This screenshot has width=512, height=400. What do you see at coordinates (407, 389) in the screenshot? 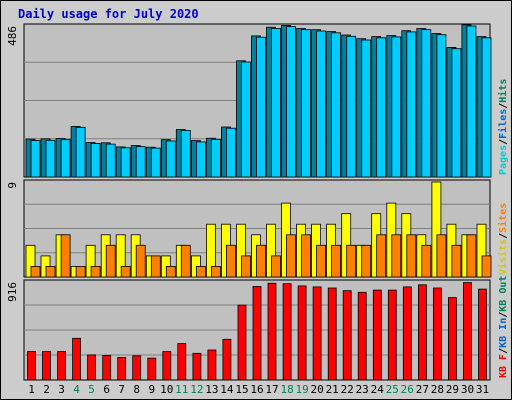
I see `x-tick-label: 26` at bounding box center [407, 389].